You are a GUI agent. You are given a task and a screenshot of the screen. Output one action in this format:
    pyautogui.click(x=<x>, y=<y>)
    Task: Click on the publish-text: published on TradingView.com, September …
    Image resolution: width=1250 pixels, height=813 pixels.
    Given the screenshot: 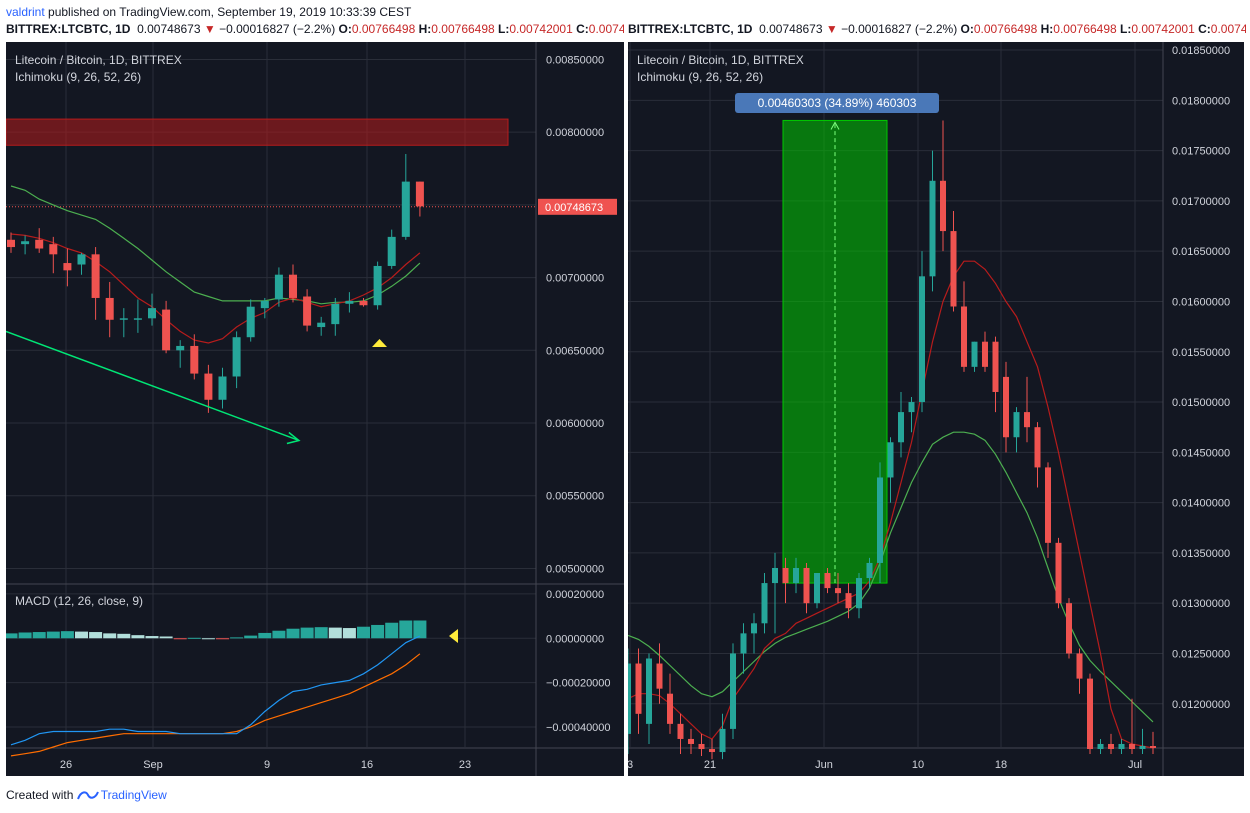 What is the action you would take?
    pyautogui.click(x=230, y=12)
    